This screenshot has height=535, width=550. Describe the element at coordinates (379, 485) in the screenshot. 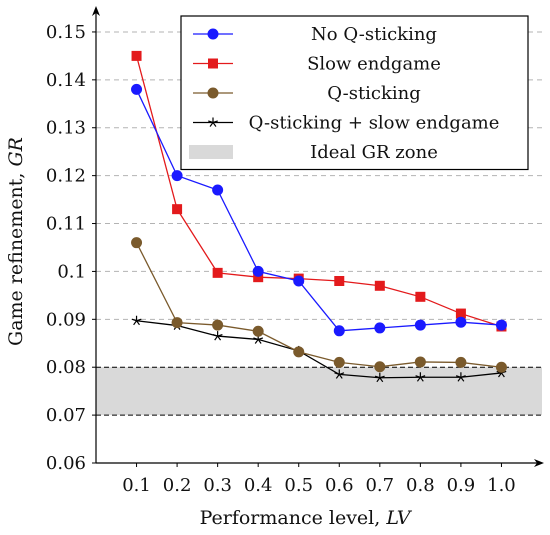

I see `x-tick-label-6: 0.7` at that location.